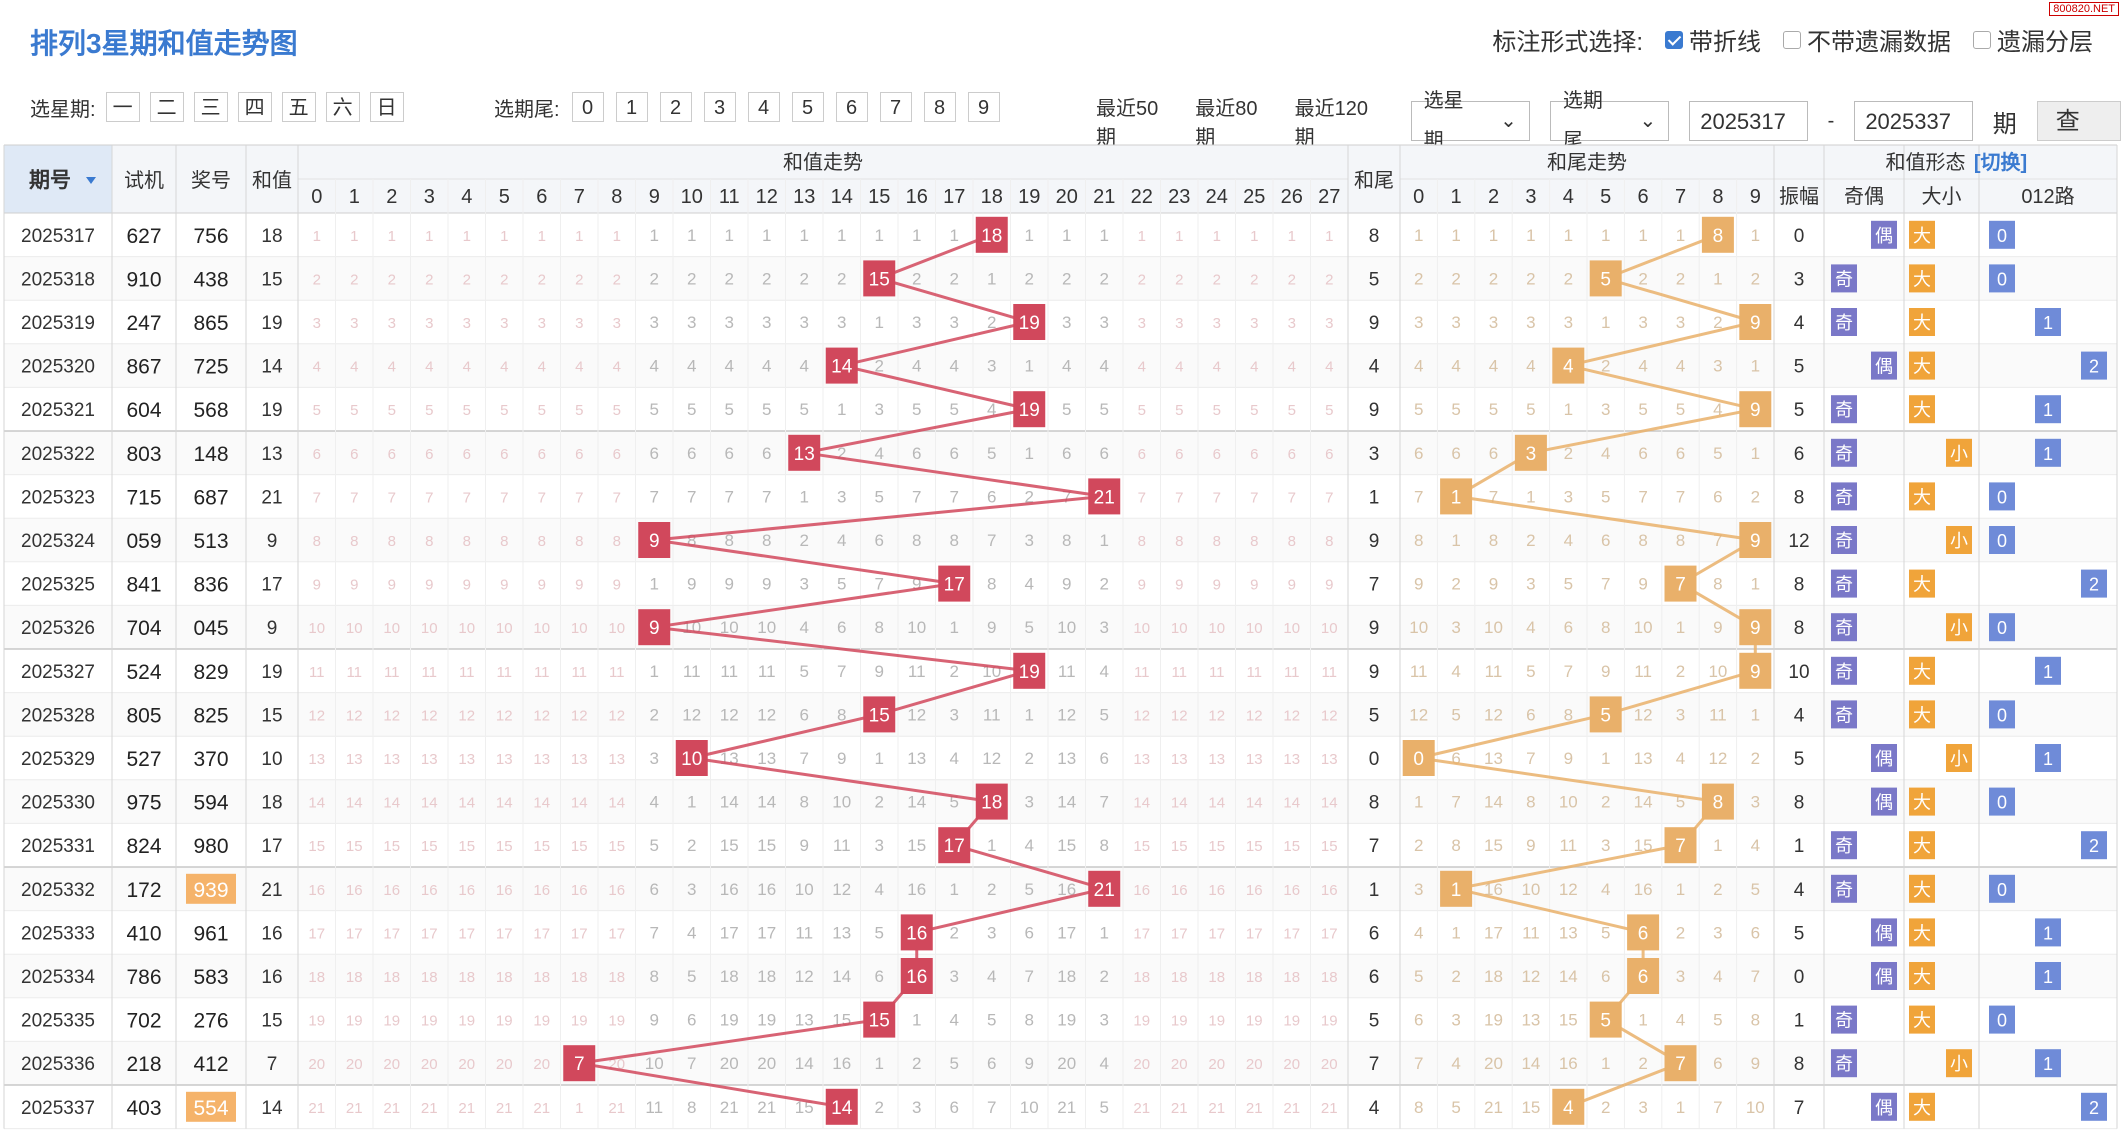  I want to click on tail-button: 4, so click(763, 107).